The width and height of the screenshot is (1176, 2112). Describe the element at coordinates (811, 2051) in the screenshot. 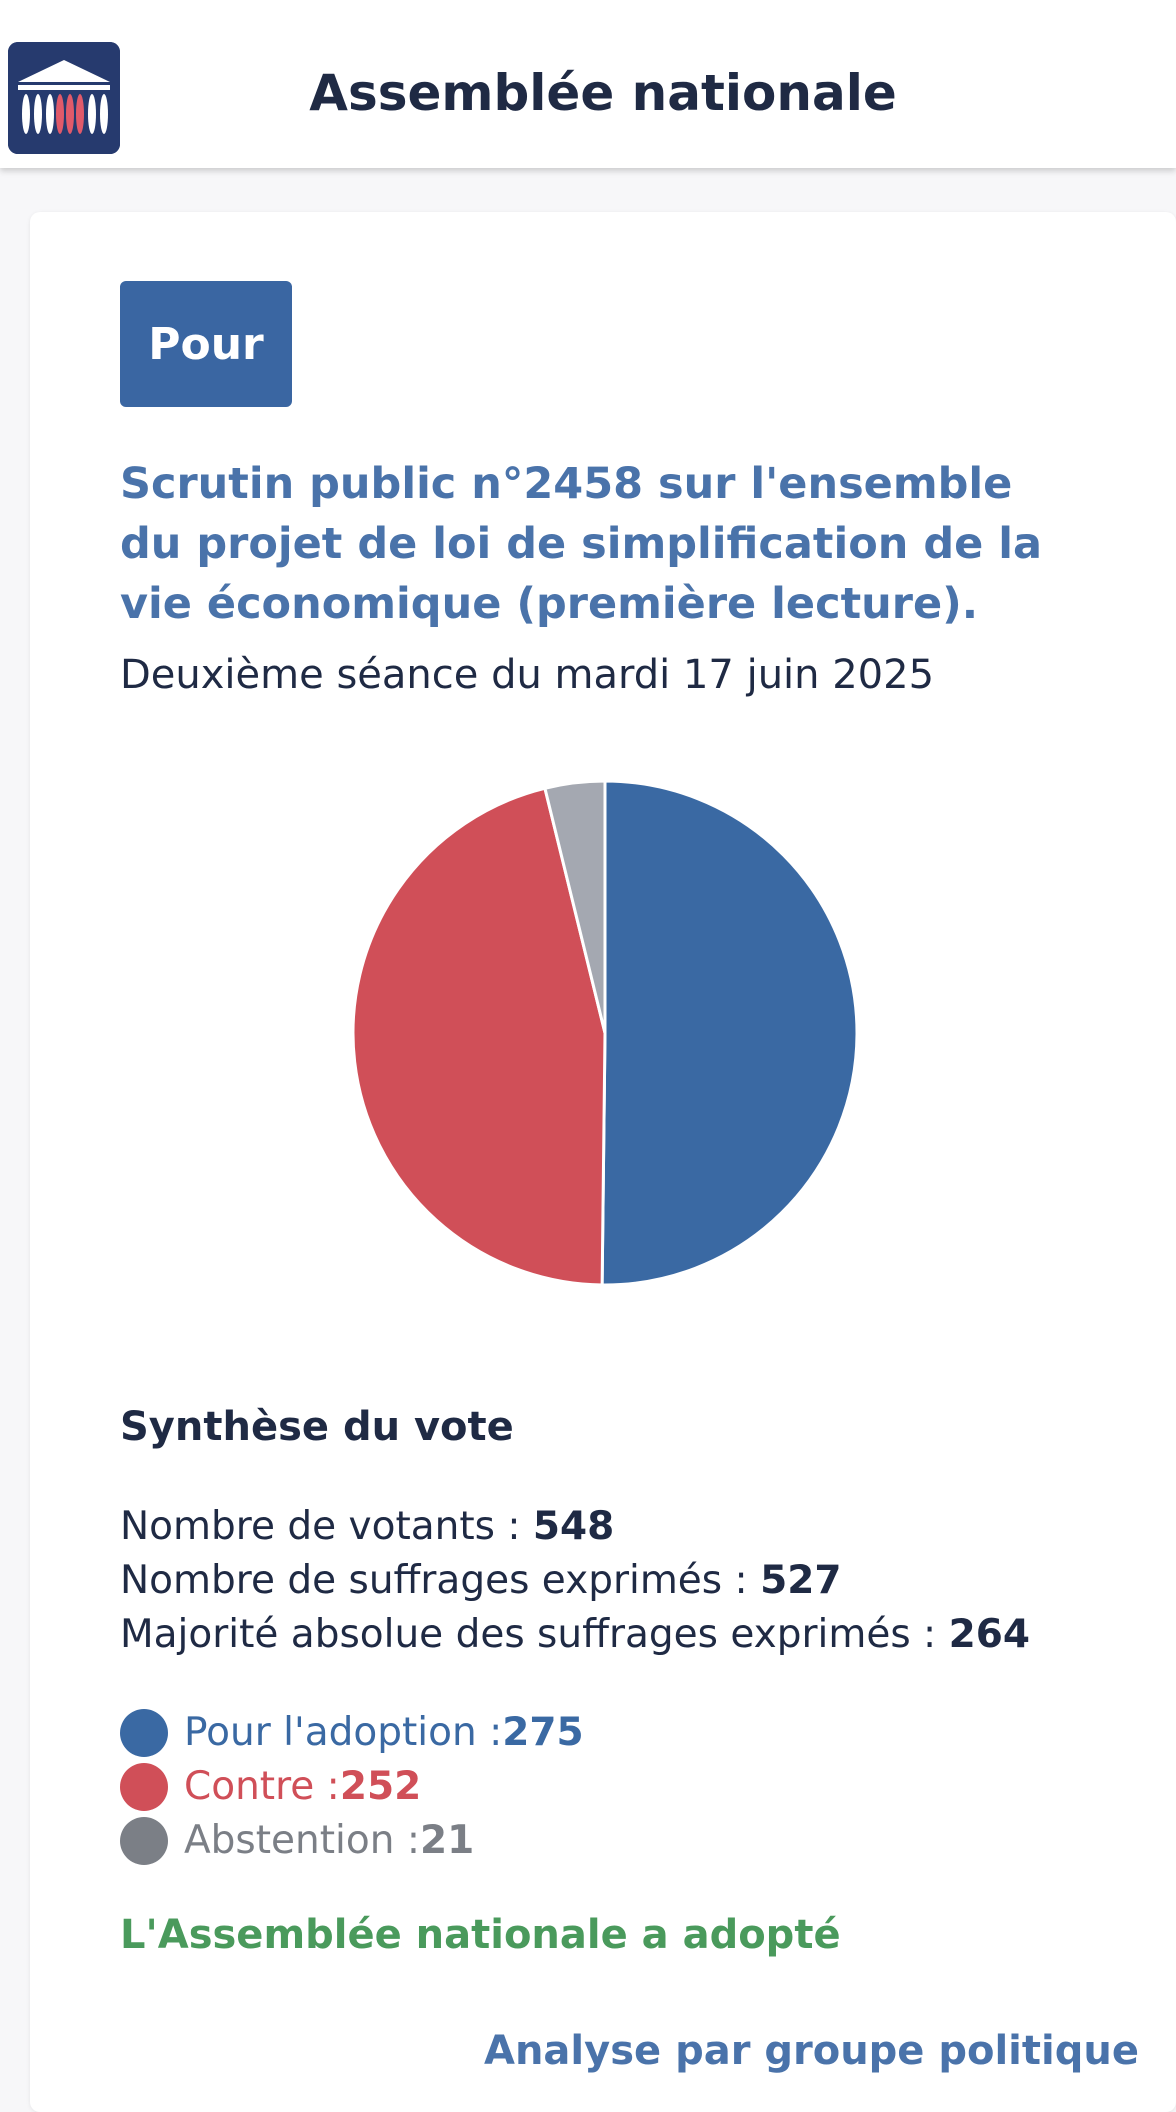

I see `group-analysis-link: Analyse par groupe politique` at that location.